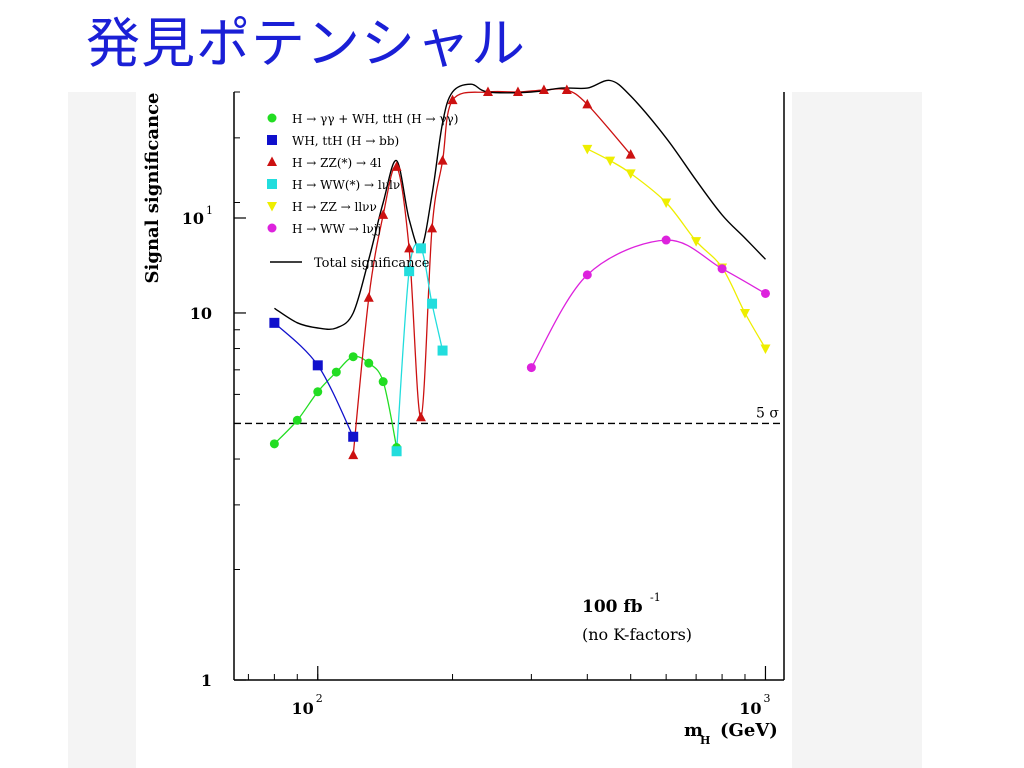 This screenshot has width=1024, height=768. I want to click on legend-label: H → ZZ(*) → 4l, so click(337, 163).